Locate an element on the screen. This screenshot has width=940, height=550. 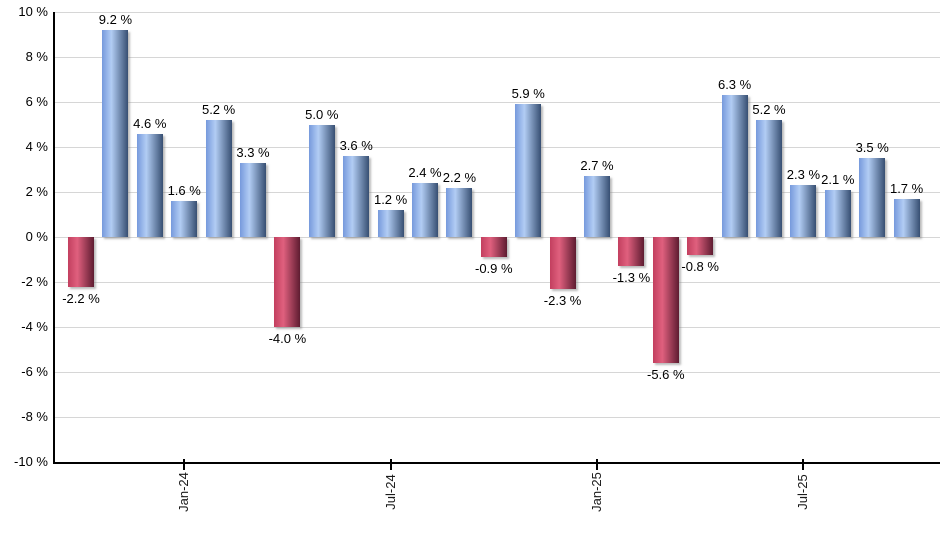
y-tick-label: 6 % is located at coordinates (36, 101).